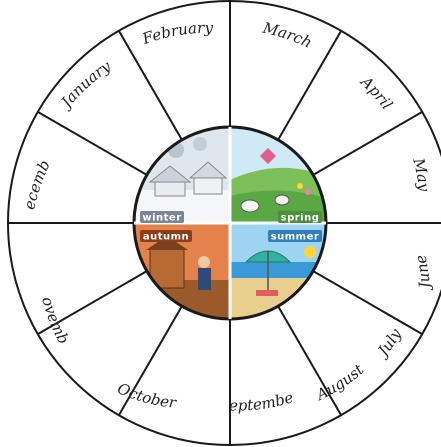 This screenshot has width=441, height=447. What do you see at coordinates (161, 218) in the screenshot?
I see `season-label-winter: winter` at bounding box center [161, 218].